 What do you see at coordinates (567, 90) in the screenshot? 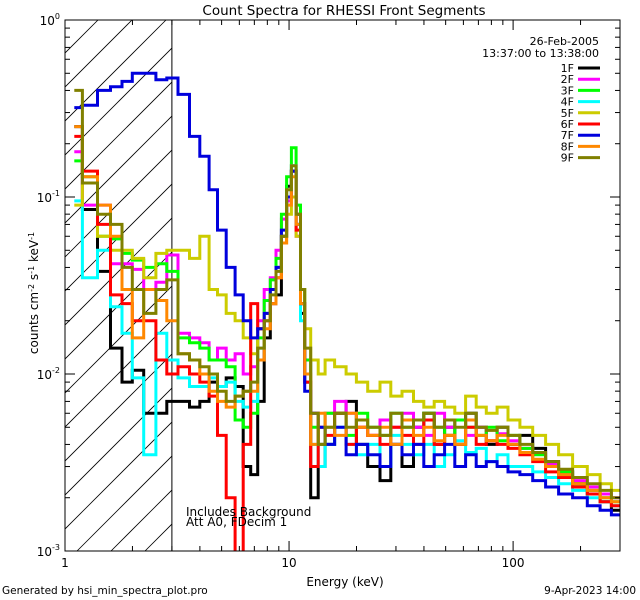
I see `legend-label-3f: 3F` at bounding box center [567, 90].